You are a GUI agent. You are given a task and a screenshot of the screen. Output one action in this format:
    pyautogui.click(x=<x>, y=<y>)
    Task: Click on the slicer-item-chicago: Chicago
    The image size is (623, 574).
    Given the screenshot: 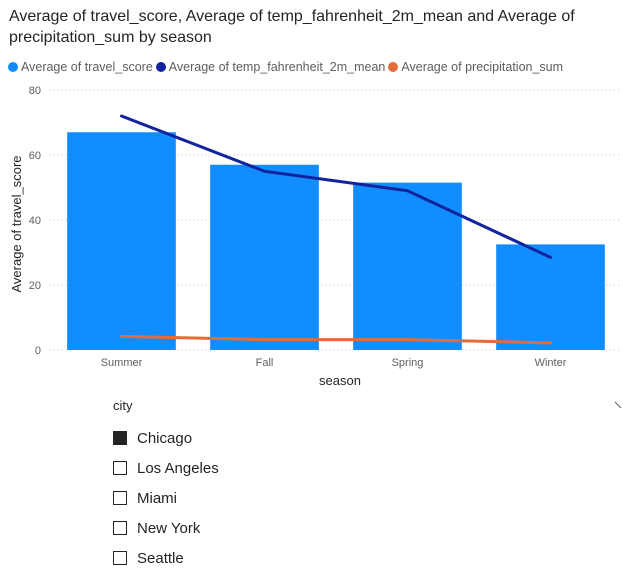 What is the action you would take?
    pyautogui.click(x=263, y=438)
    